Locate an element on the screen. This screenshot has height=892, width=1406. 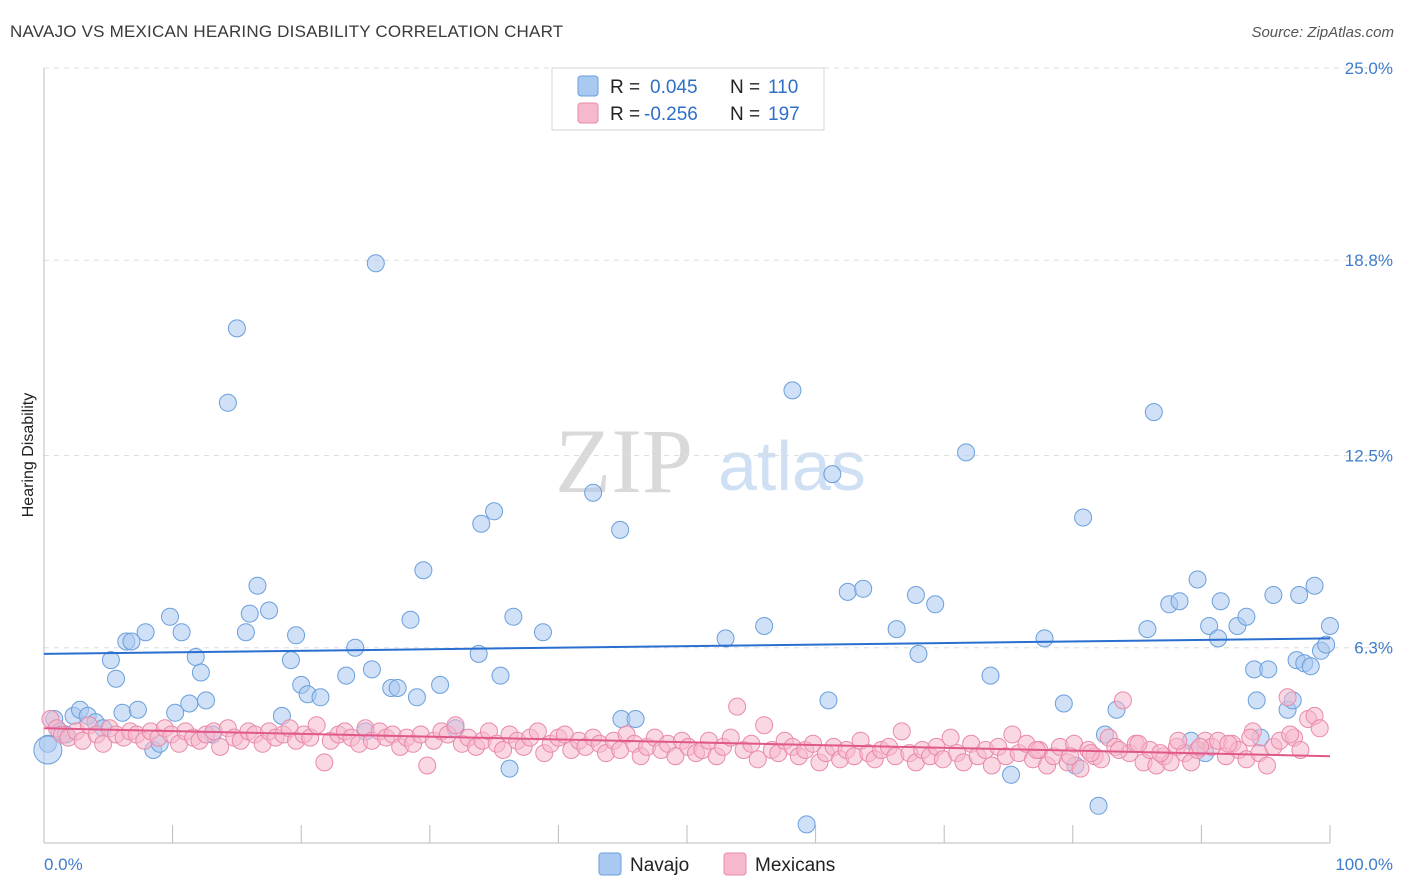
bottom-legend-navajo-swatch is located at coordinates (610, 864).